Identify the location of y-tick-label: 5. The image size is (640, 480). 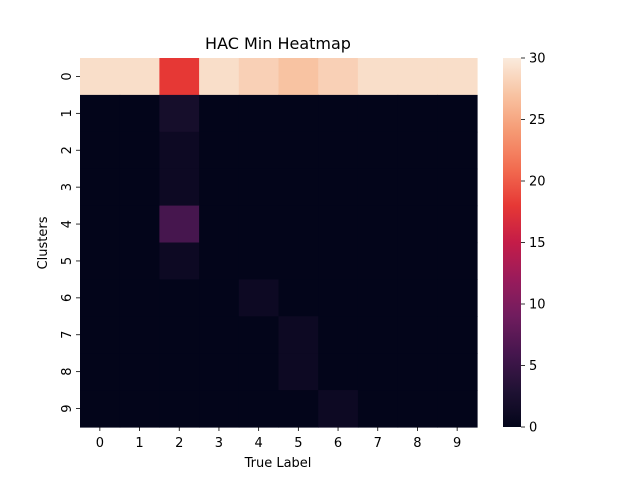
(67, 261).